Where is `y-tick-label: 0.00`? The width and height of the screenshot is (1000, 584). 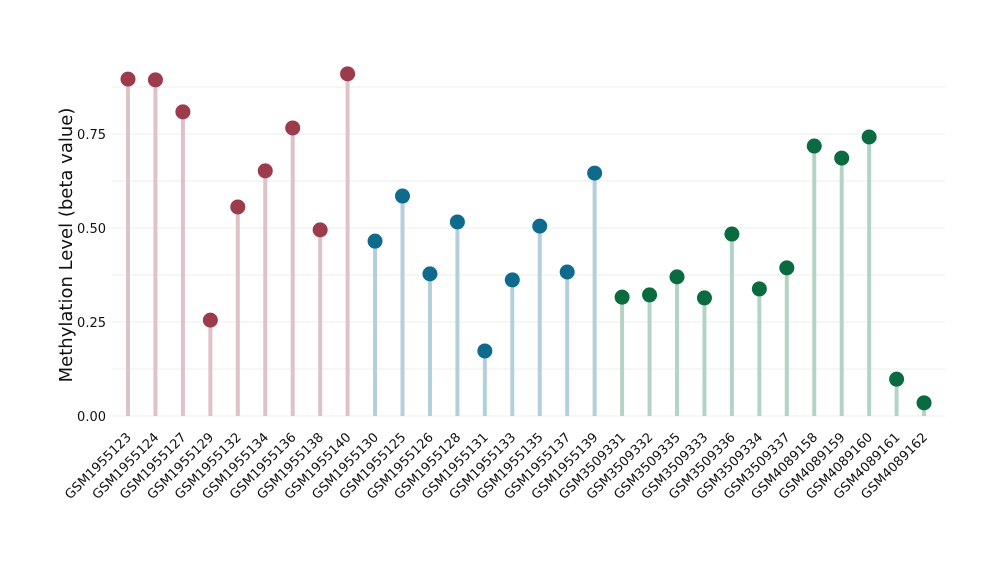 y-tick-label: 0.00 is located at coordinates (91, 417).